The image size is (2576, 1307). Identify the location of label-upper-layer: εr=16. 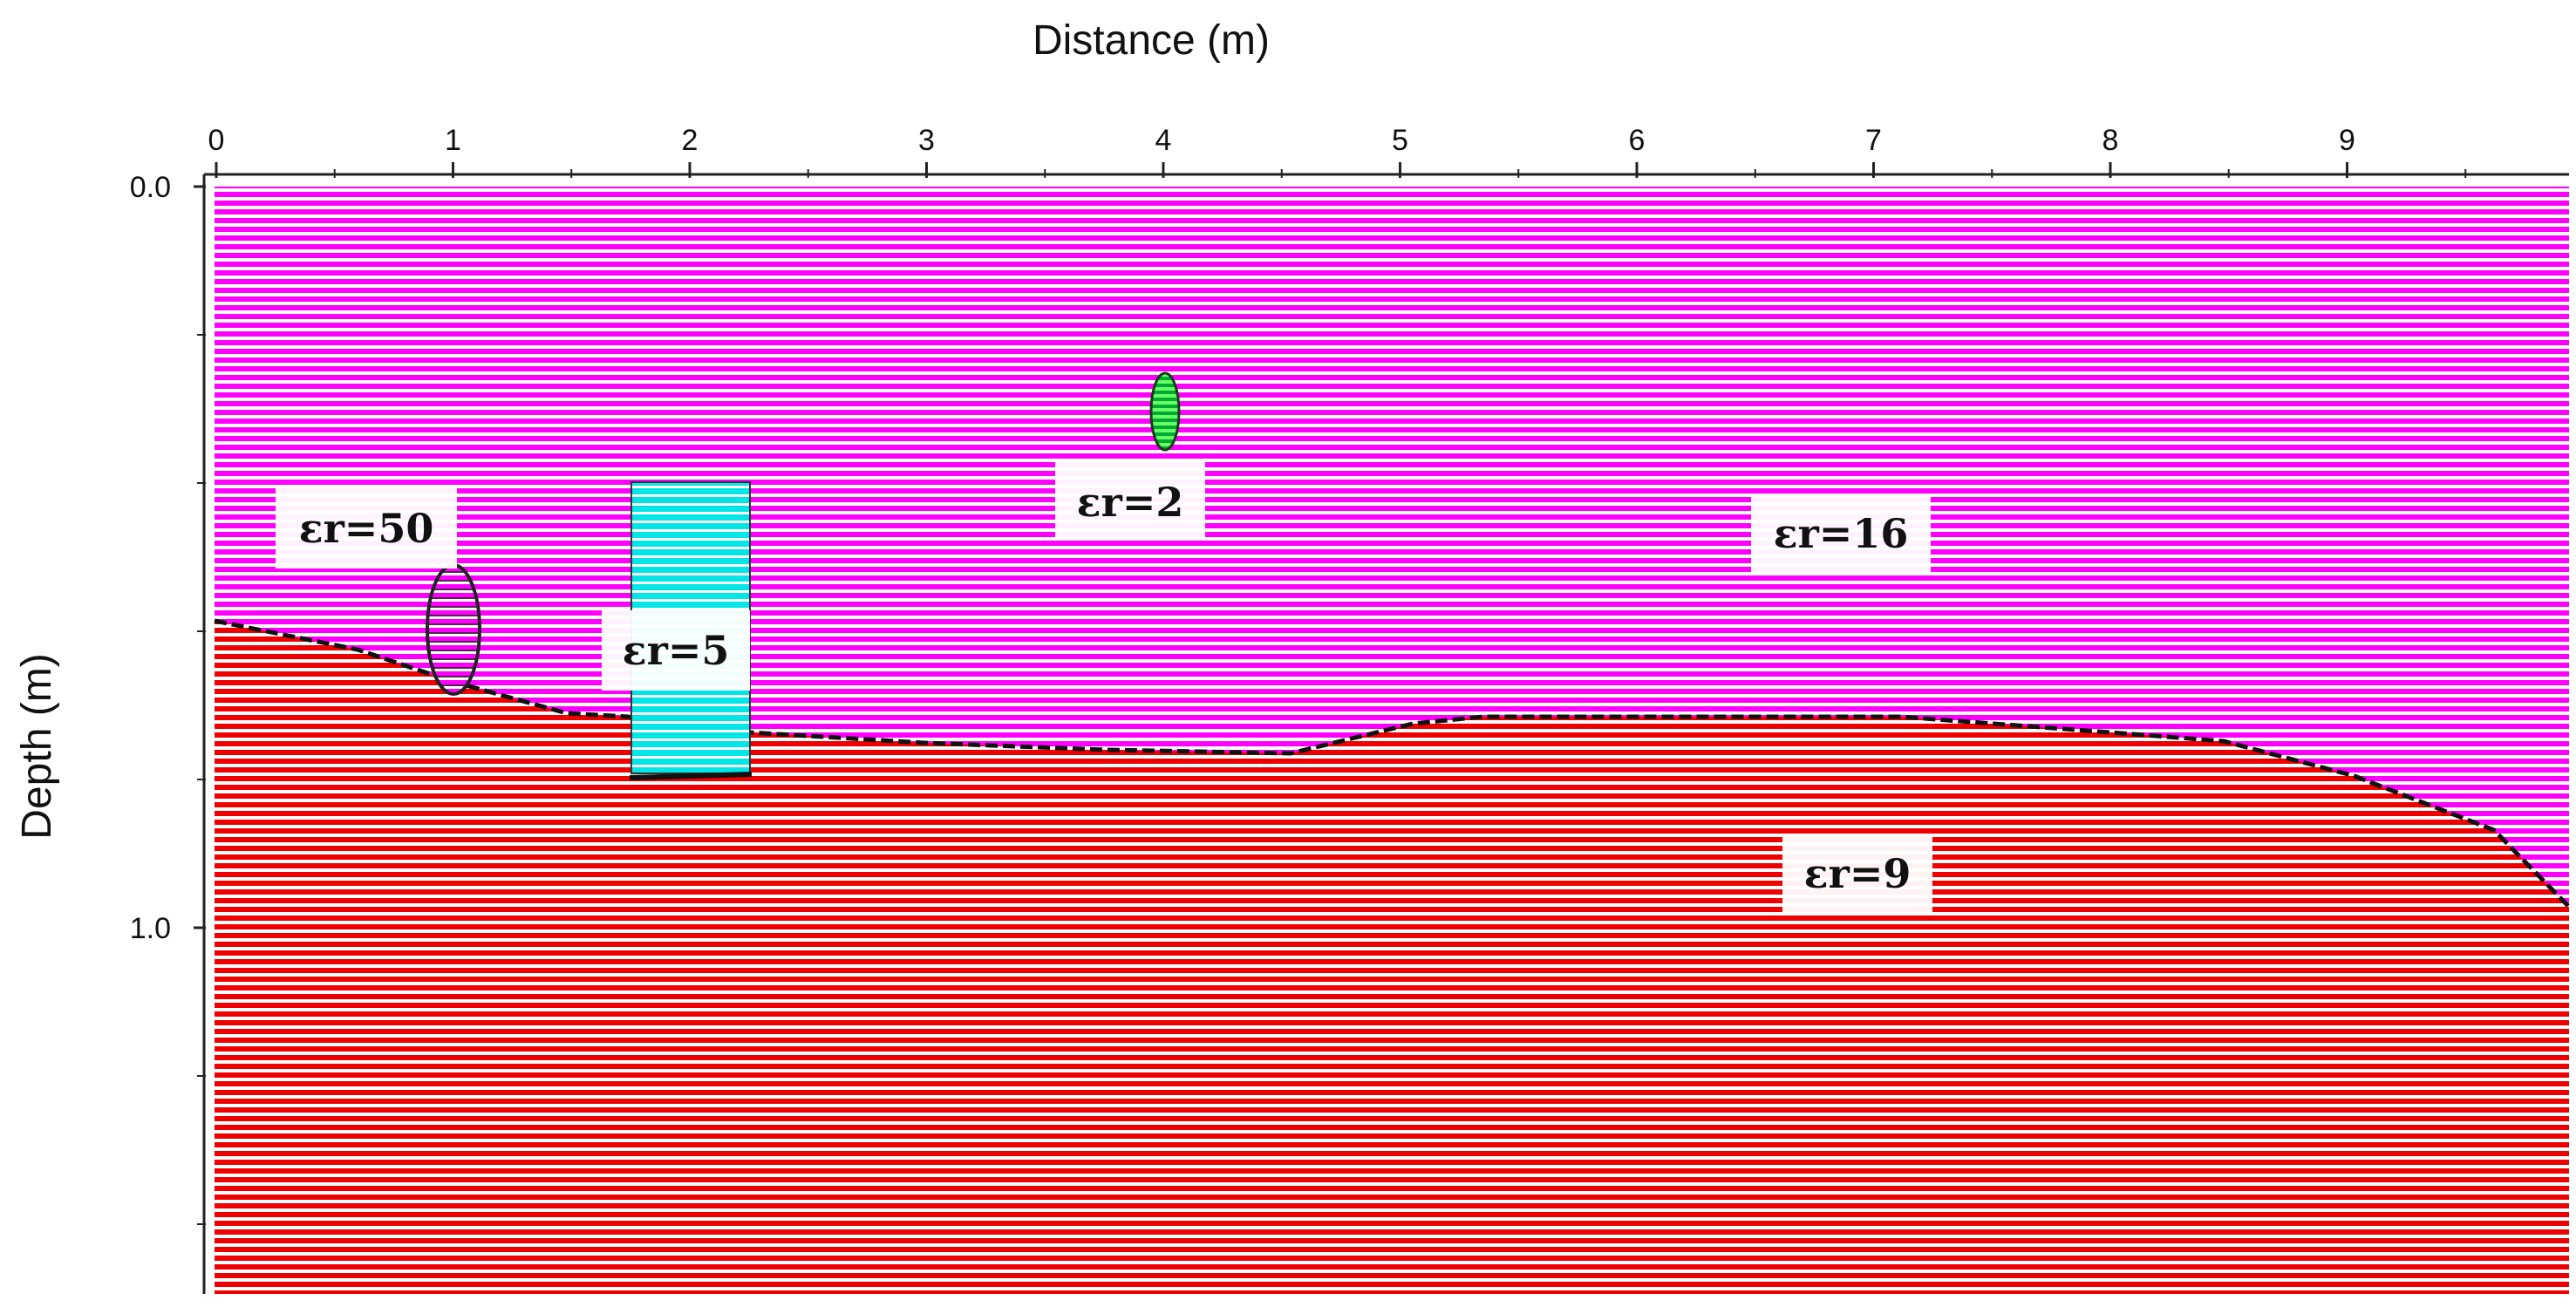
(1841, 534).